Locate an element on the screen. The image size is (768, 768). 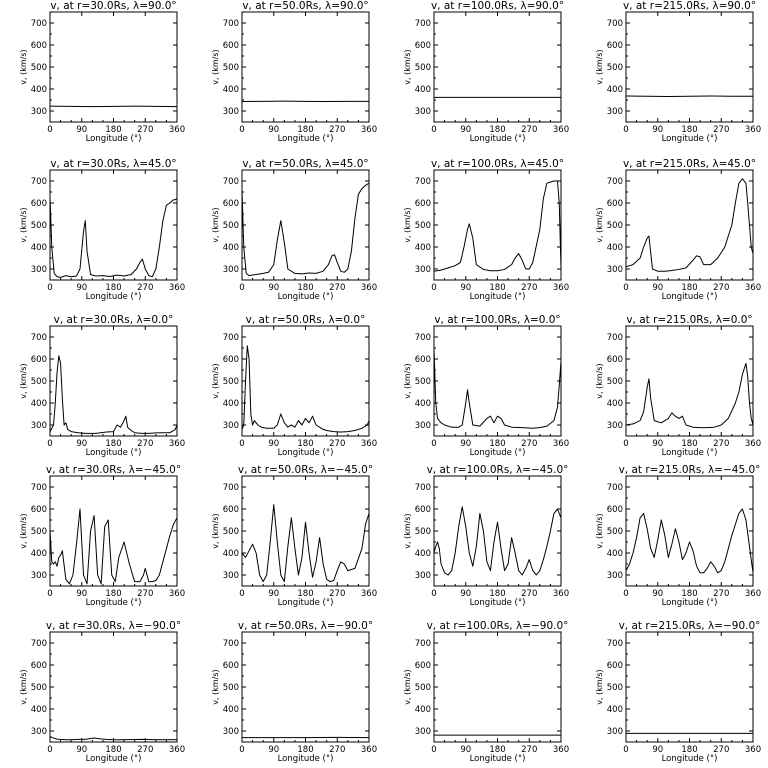
subplot-title: v, at r=30.0Rs, λ=90.0° is located at coordinates (113, 6).